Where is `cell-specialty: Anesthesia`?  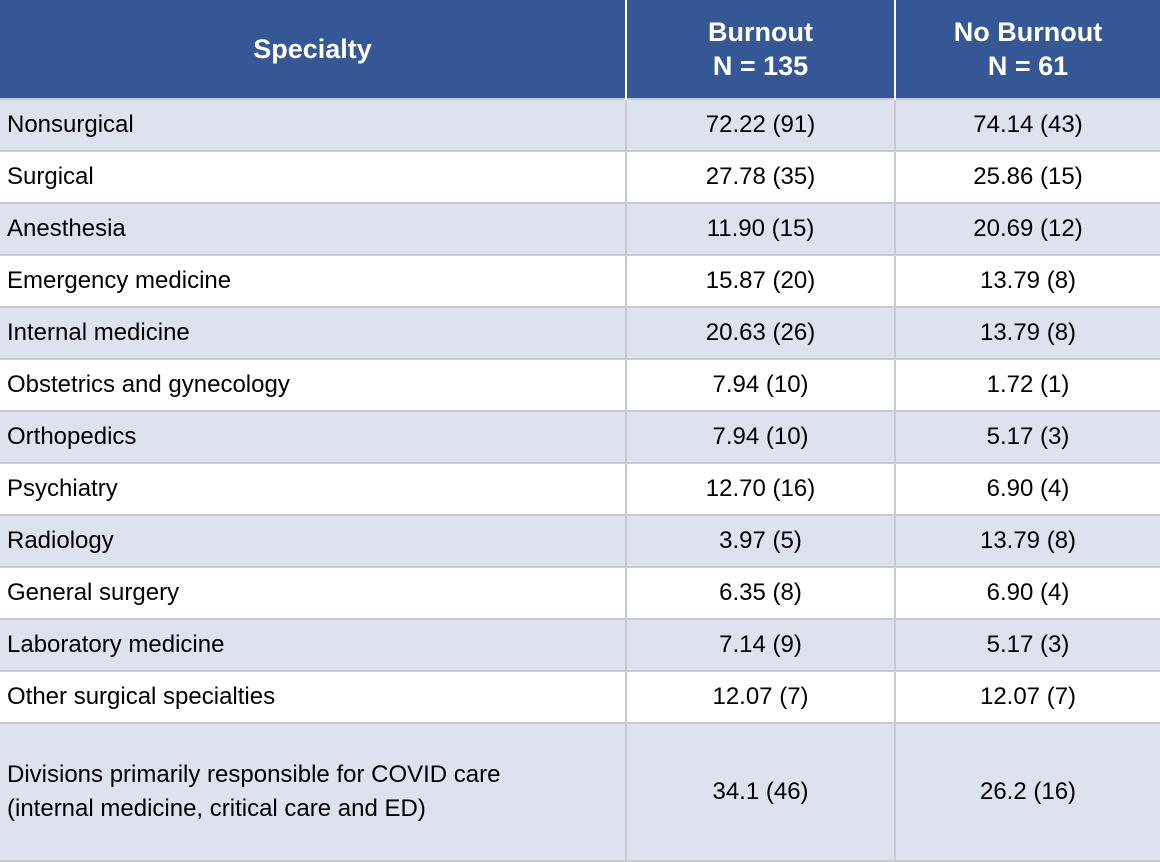
cell-specialty: Anesthesia is located at coordinates (313, 228).